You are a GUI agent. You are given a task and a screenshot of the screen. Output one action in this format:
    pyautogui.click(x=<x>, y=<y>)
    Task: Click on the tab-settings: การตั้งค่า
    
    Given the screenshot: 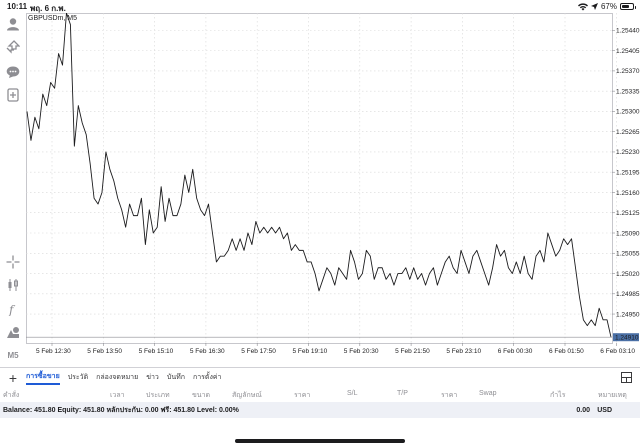 What is the action you would take?
    pyautogui.click(x=207, y=377)
    